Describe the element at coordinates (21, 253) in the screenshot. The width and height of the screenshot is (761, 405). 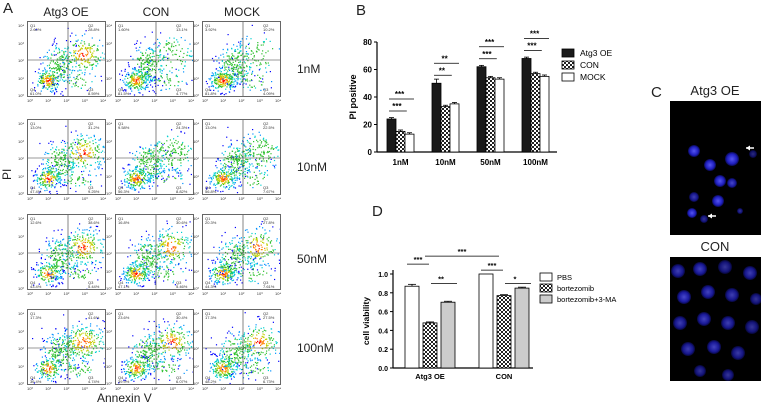
I see `facs-ytick: 10²` at that location.